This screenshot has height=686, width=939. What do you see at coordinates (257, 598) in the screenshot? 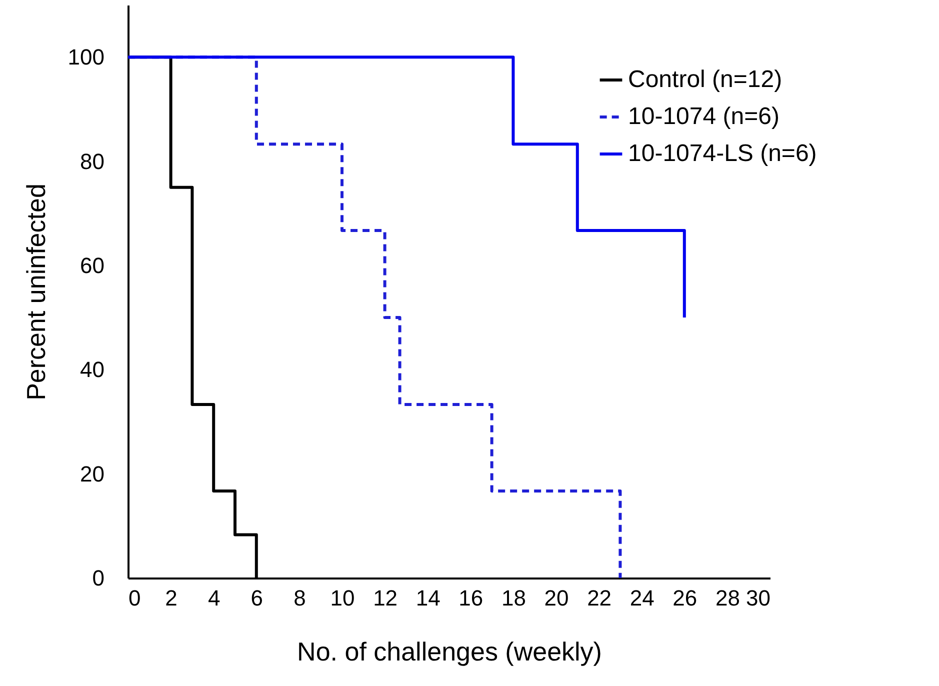
I see `x-tick-label: 6` at bounding box center [257, 598].